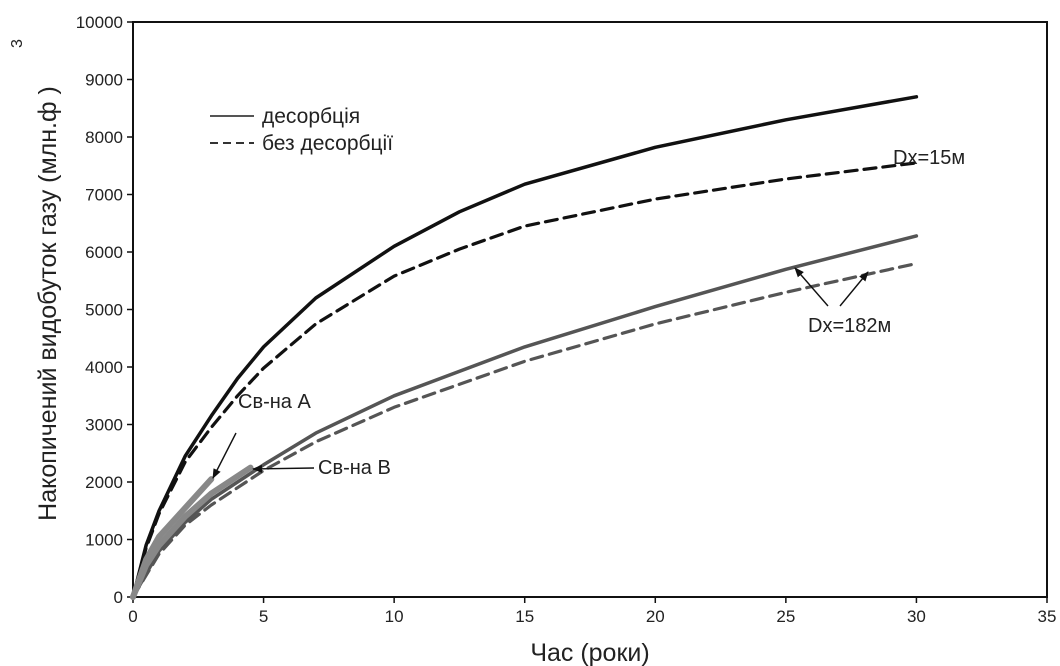  I want to click on y-tick-label: 8000, so click(104, 137).